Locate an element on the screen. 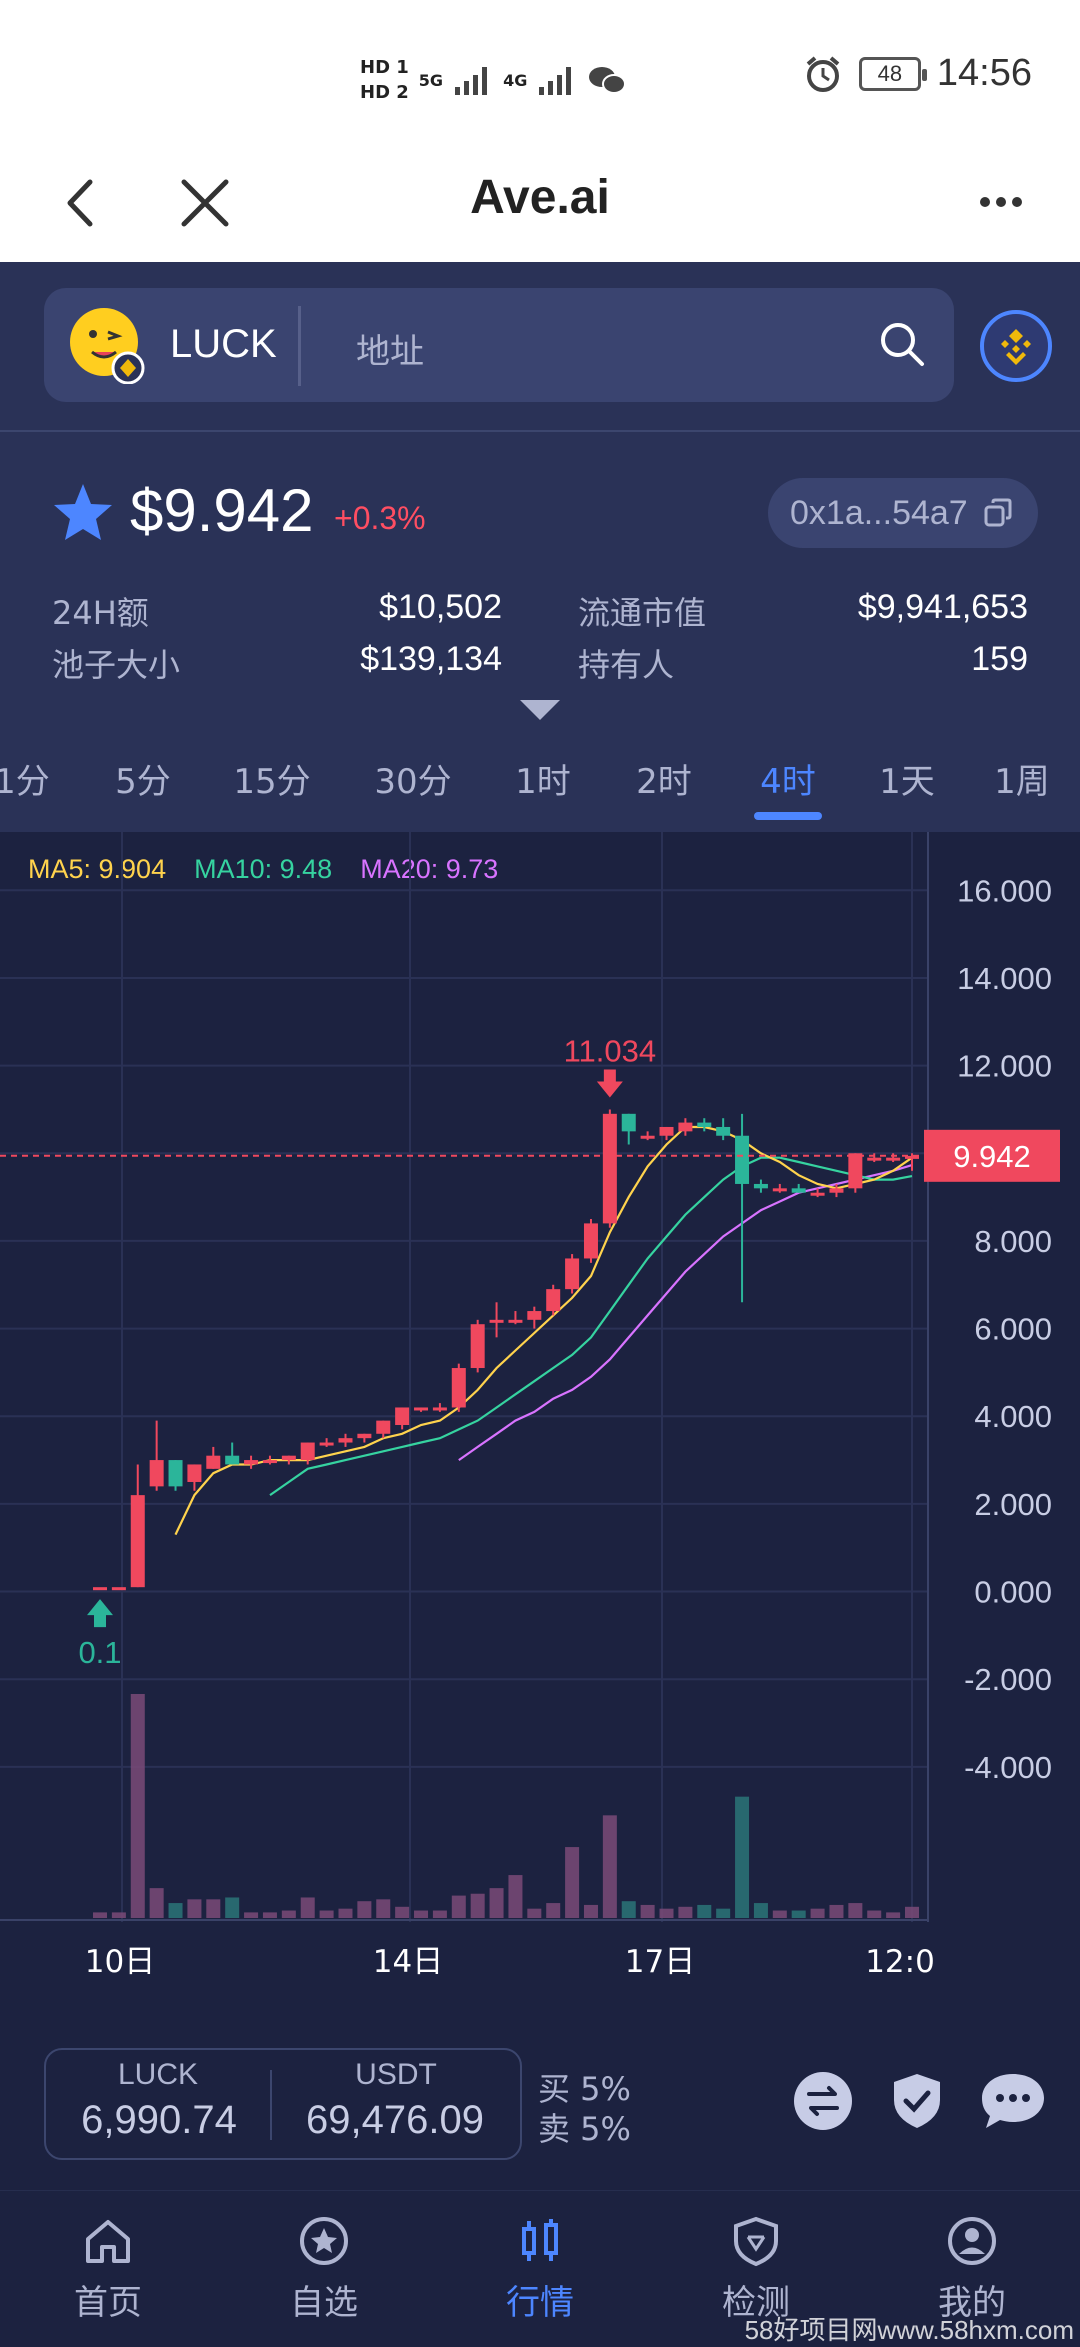 The image size is (1080, 2347). collapse-triangle-icon is located at coordinates (540, 710).